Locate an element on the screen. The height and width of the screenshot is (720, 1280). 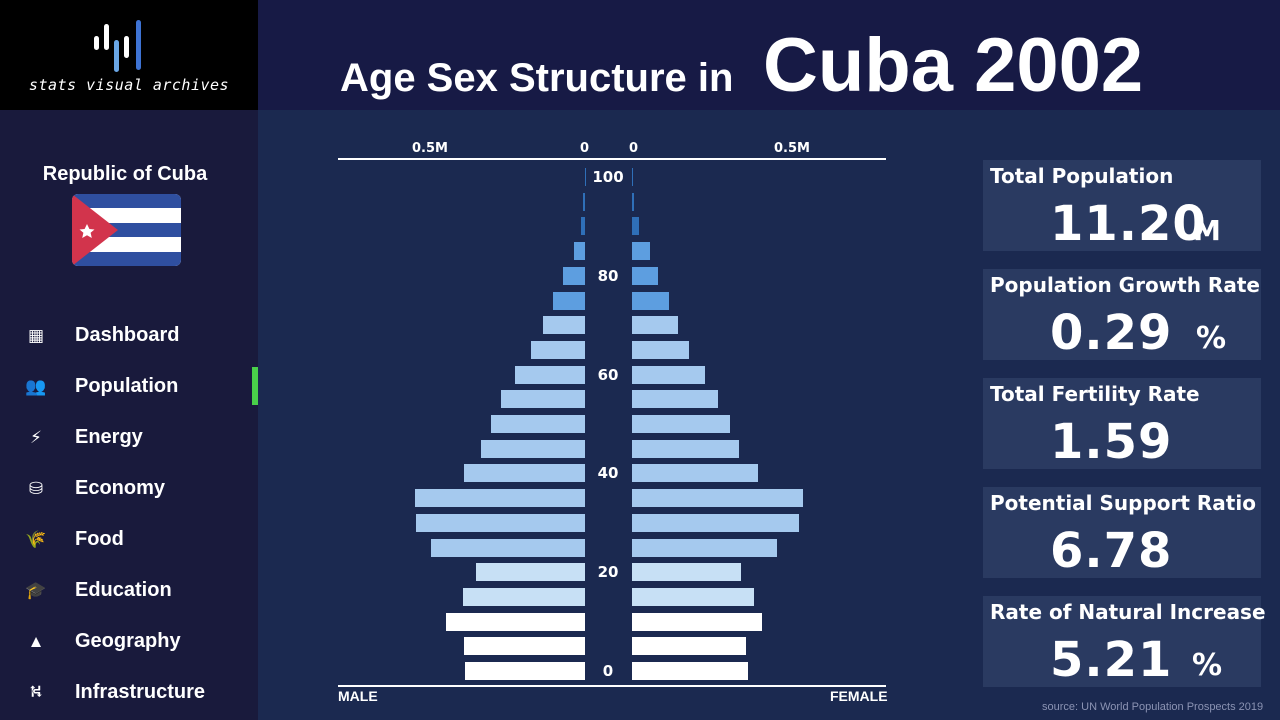
sidebar-item-dashboard: ▦ Dashboard is located at coordinates (129, 335).